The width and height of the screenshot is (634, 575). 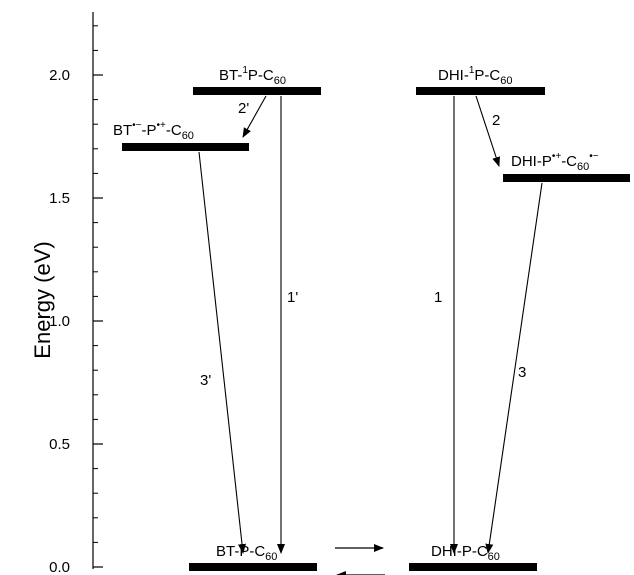 What do you see at coordinates (496, 120) in the screenshot?
I see `transition-label-2: 2` at bounding box center [496, 120].